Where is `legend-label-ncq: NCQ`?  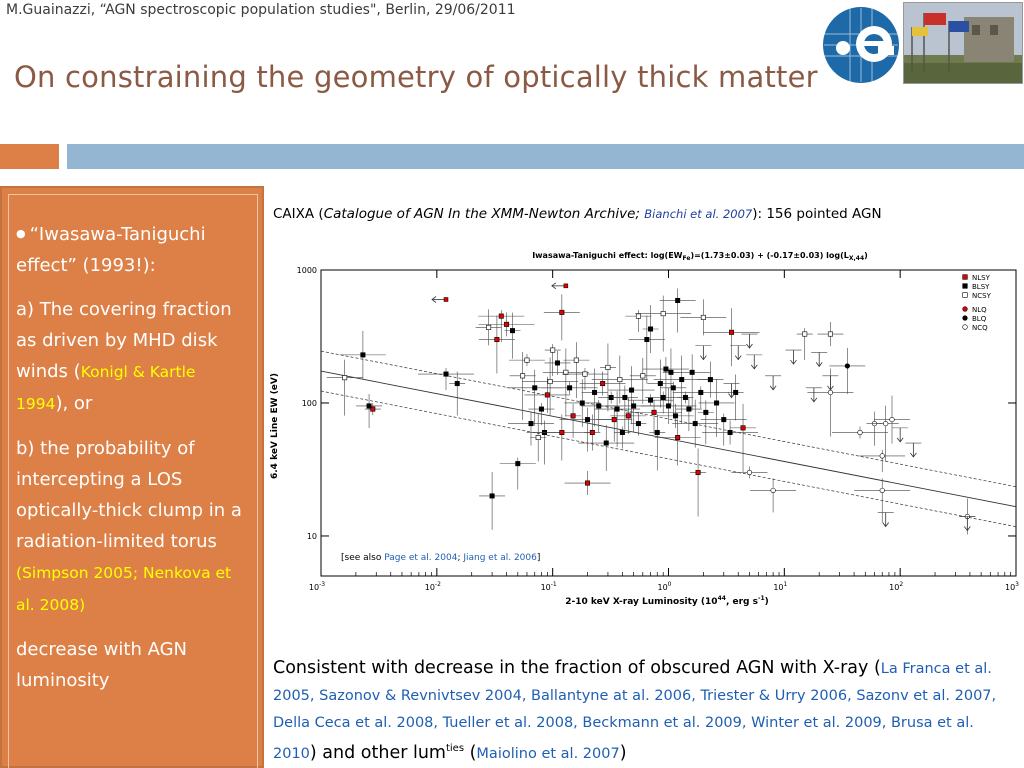 legend-label-ncq: NCQ is located at coordinates (980, 328).